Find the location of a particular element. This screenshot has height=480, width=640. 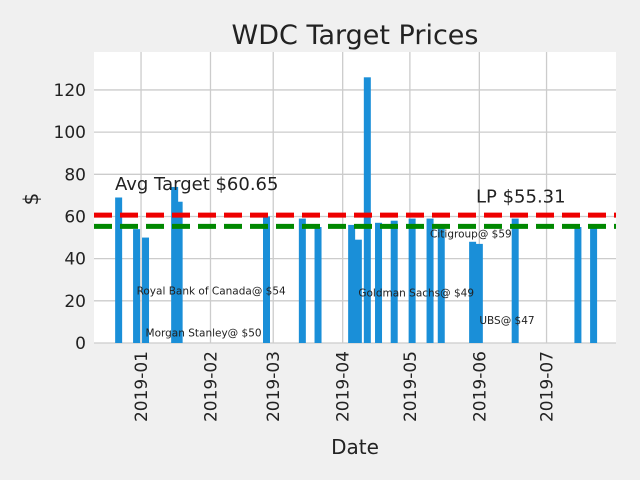

bar-annotation: Morgan Stanley@ $50 is located at coordinates (204, 334).